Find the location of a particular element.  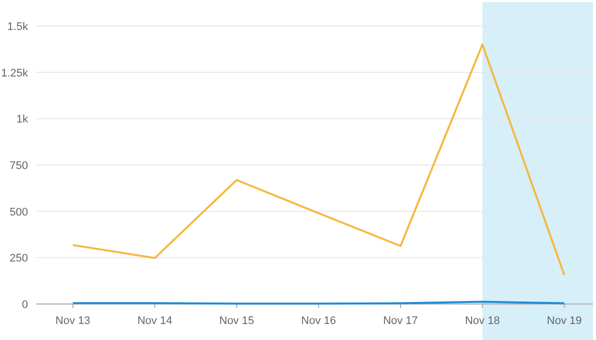

x-tick-label: Nov 16 is located at coordinates (318, 321).